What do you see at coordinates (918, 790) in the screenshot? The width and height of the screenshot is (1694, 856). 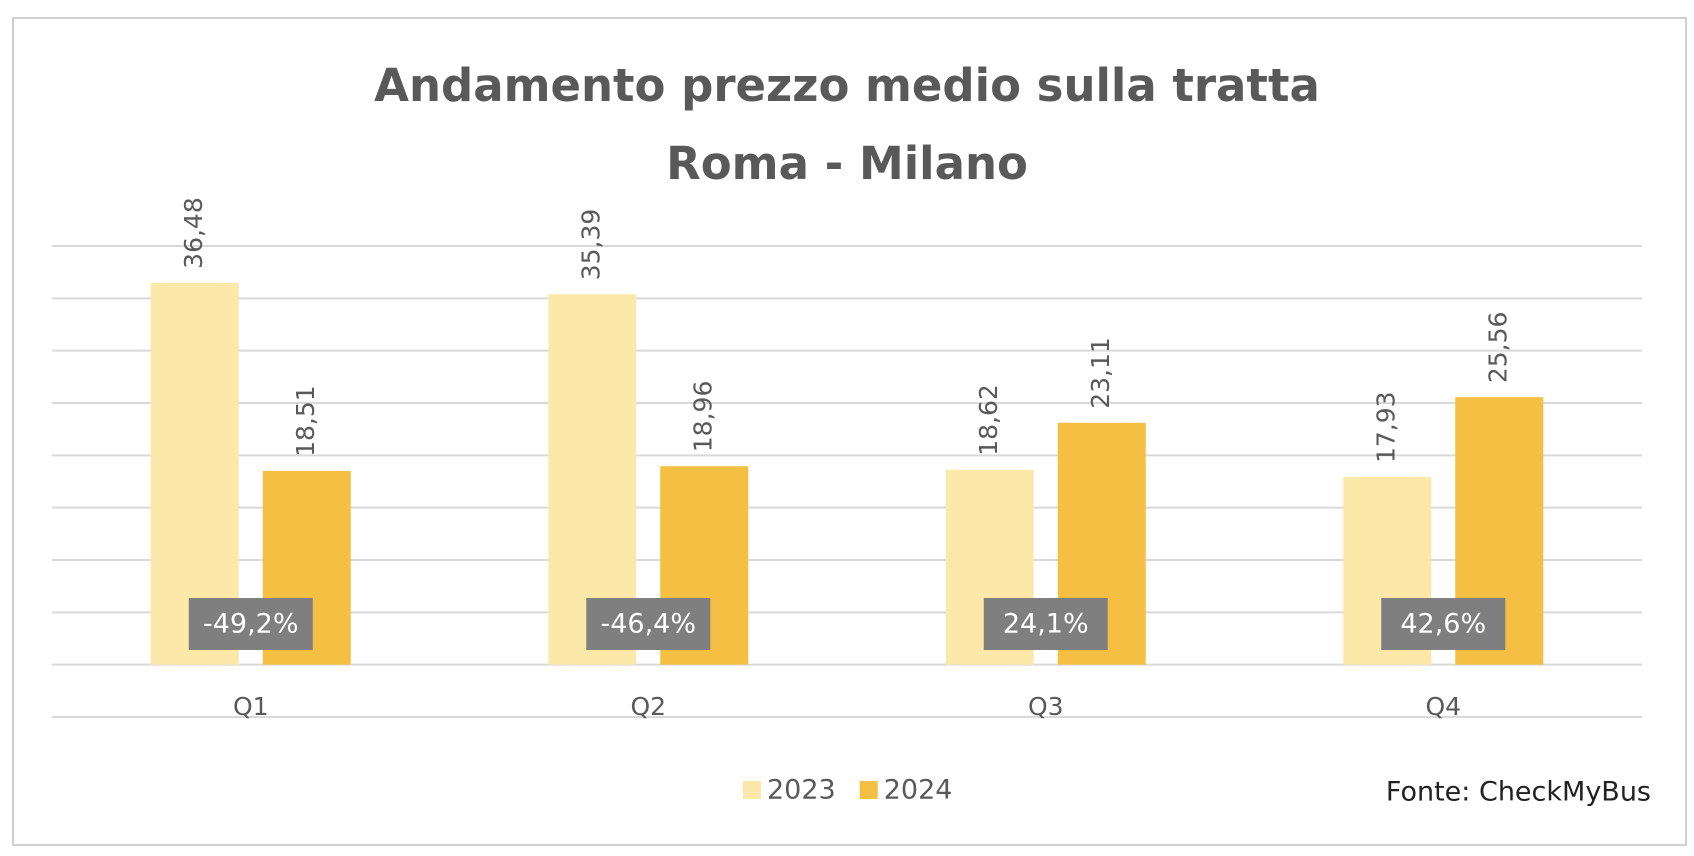 I see `legend-label: 2024` at bounding box center [918, 790].